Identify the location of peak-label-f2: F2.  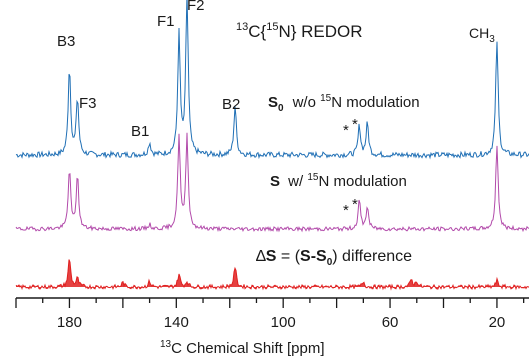
(196, 7).